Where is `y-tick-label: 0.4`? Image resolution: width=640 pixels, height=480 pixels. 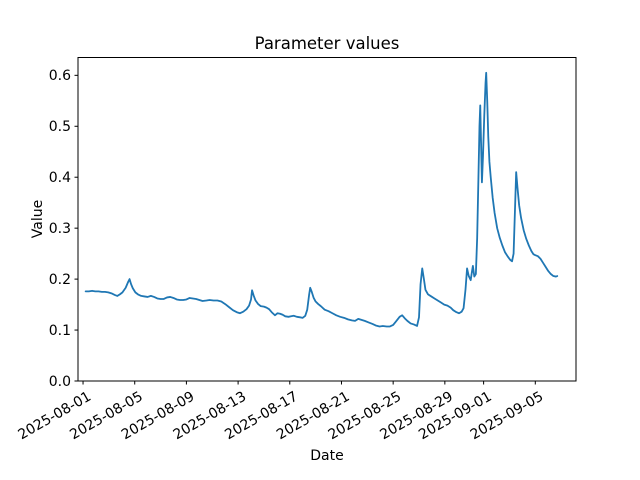
y-tick-label: 0.4 is located at coordinates (60, 178).